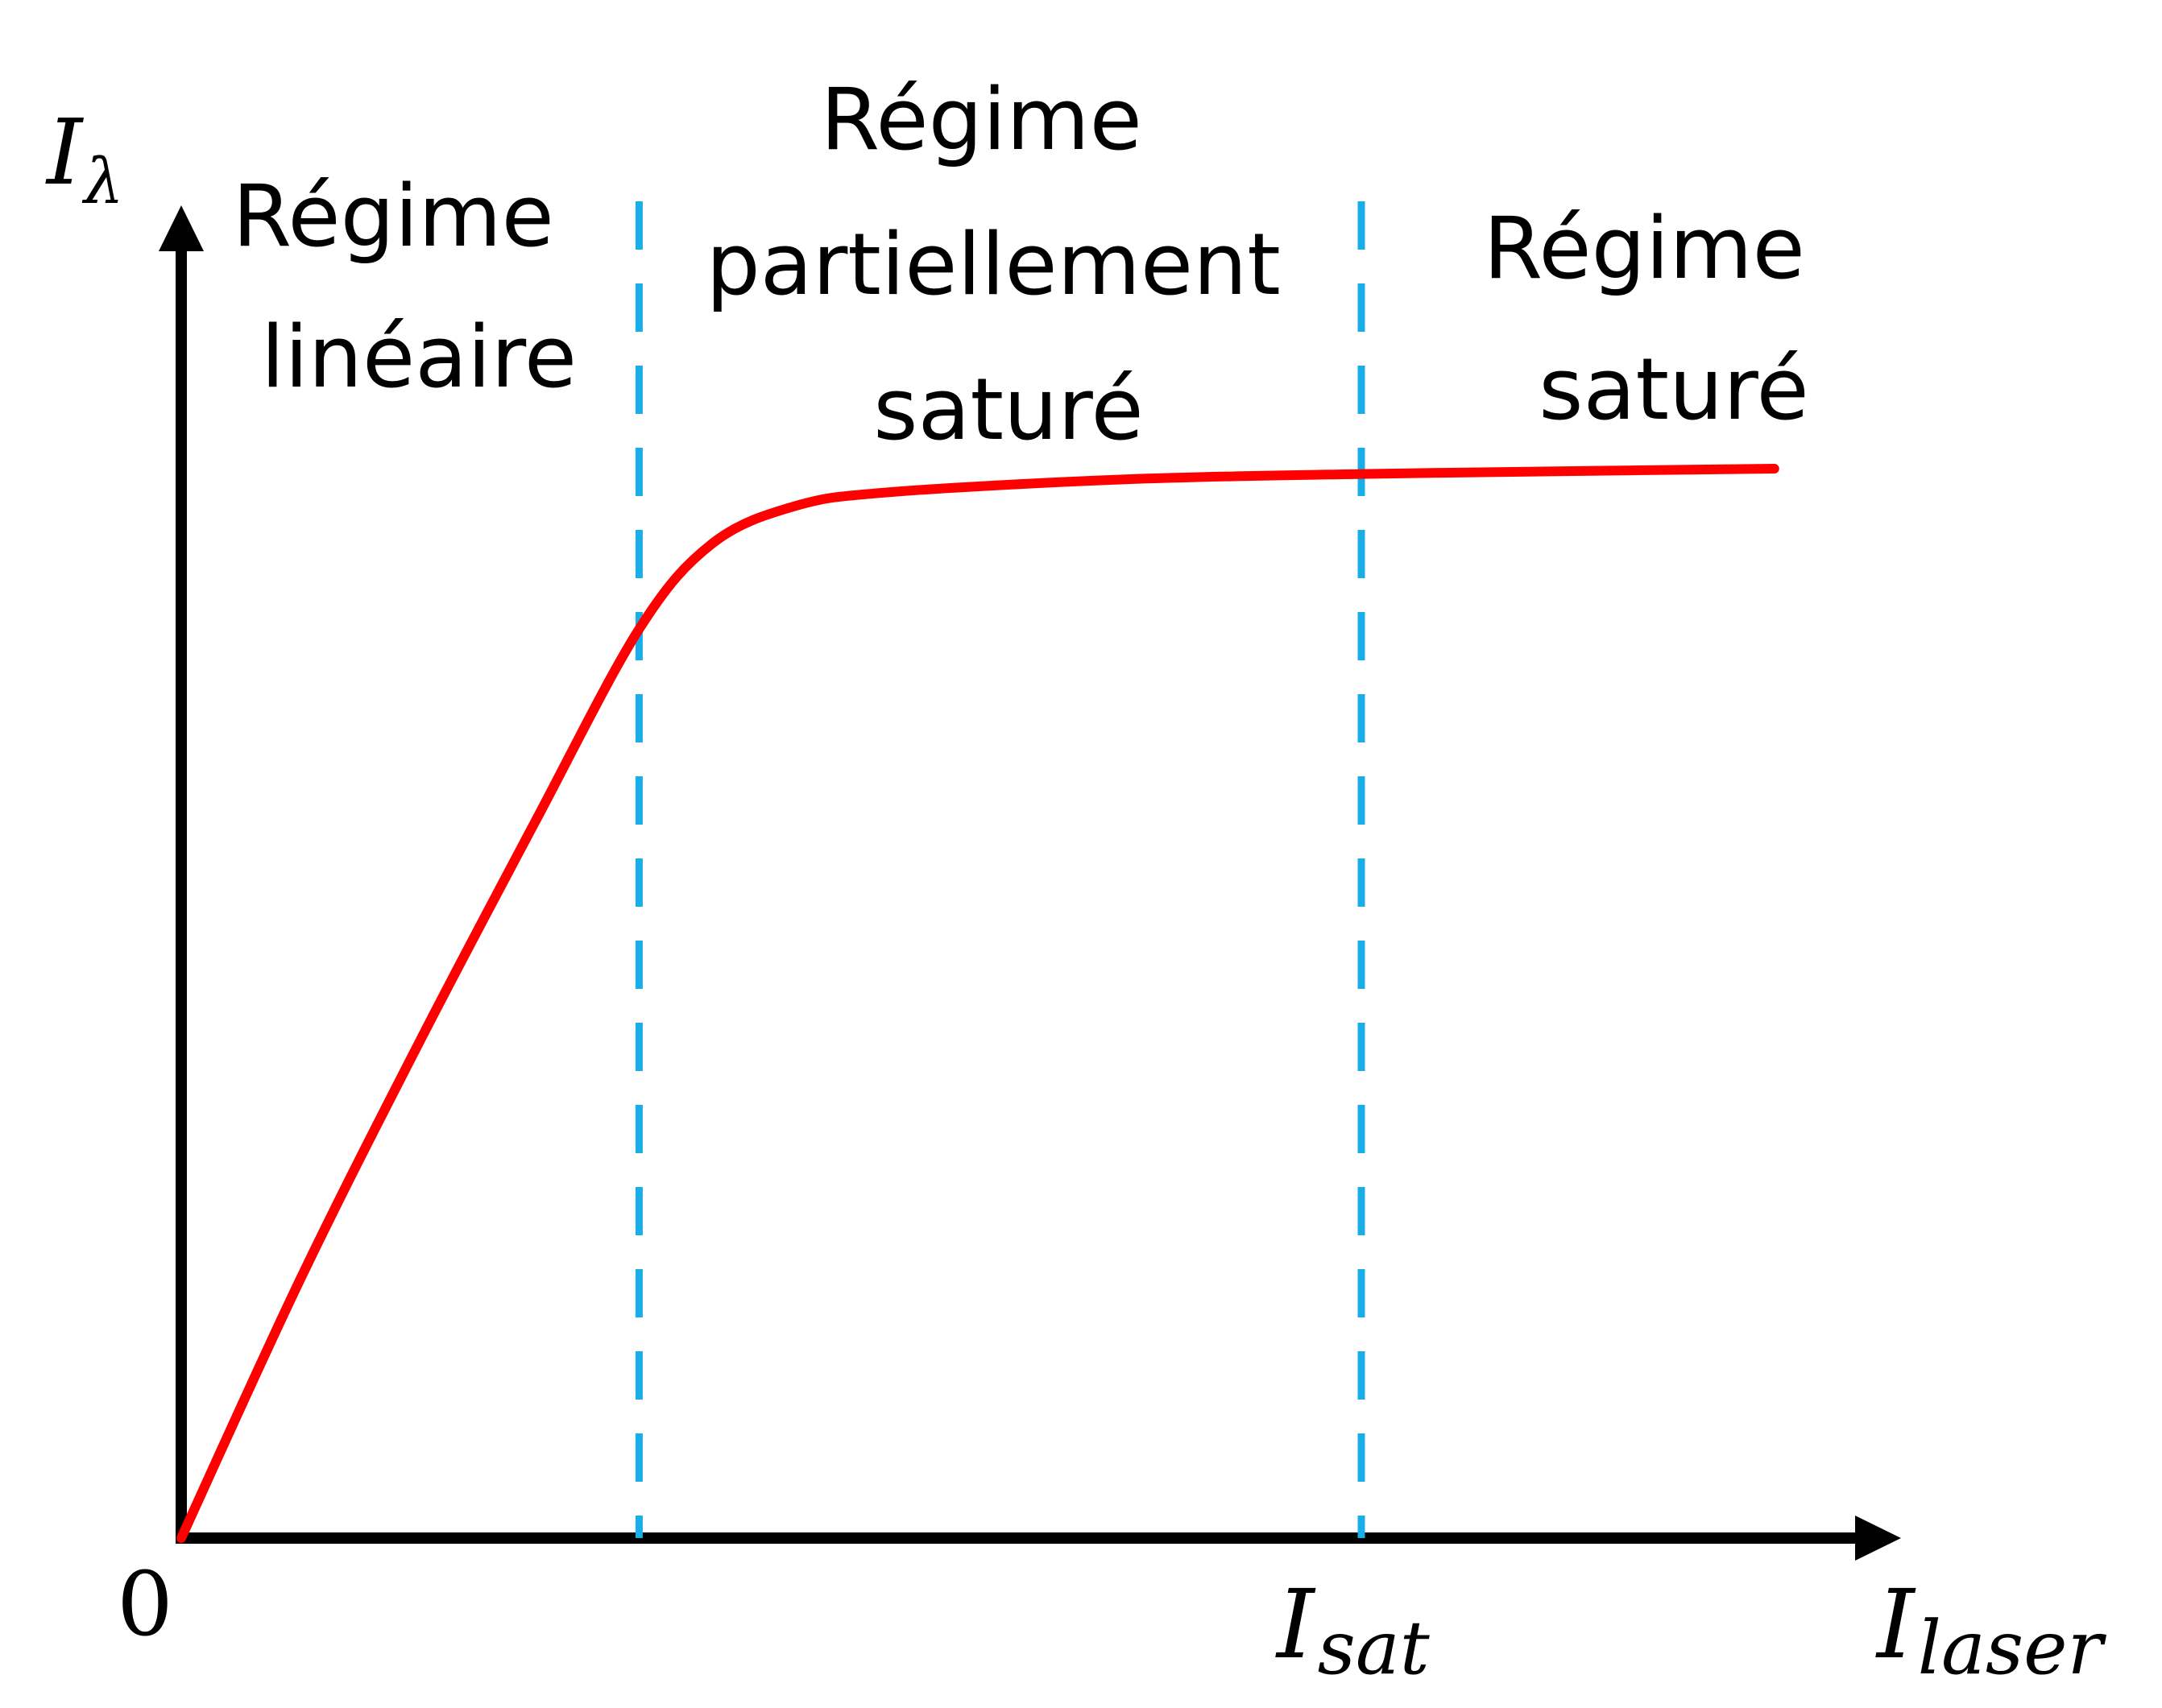  Describe the element at coordinates (406, 287) in the screenshot. I see `region-label-linear: Régime linéaire` at that location.